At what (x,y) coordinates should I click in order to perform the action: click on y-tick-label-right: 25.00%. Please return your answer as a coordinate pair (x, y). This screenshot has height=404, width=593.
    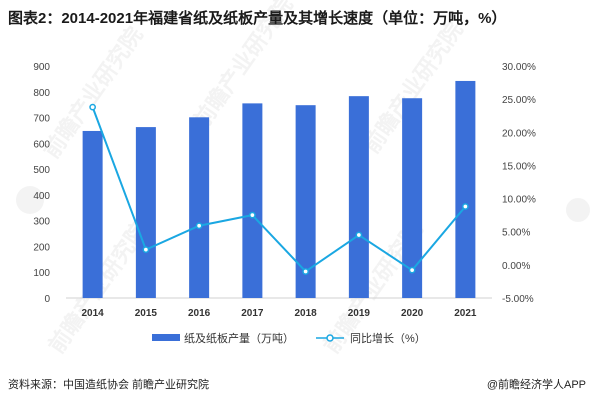
    Looking at the image, I should click on (519, 100).